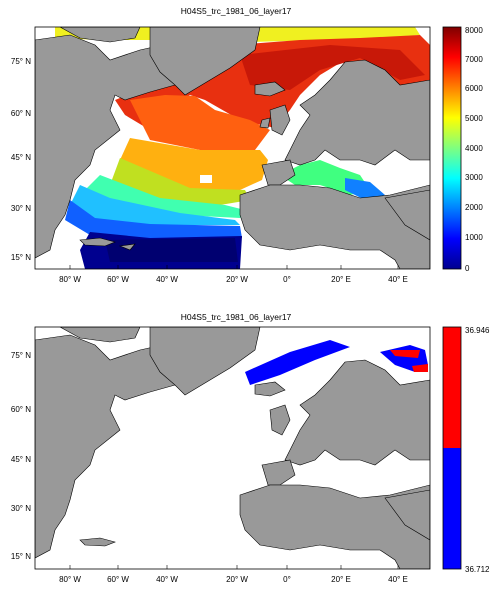  I want to click on bottom-ytick-2: 45° N, so click(21, 459).